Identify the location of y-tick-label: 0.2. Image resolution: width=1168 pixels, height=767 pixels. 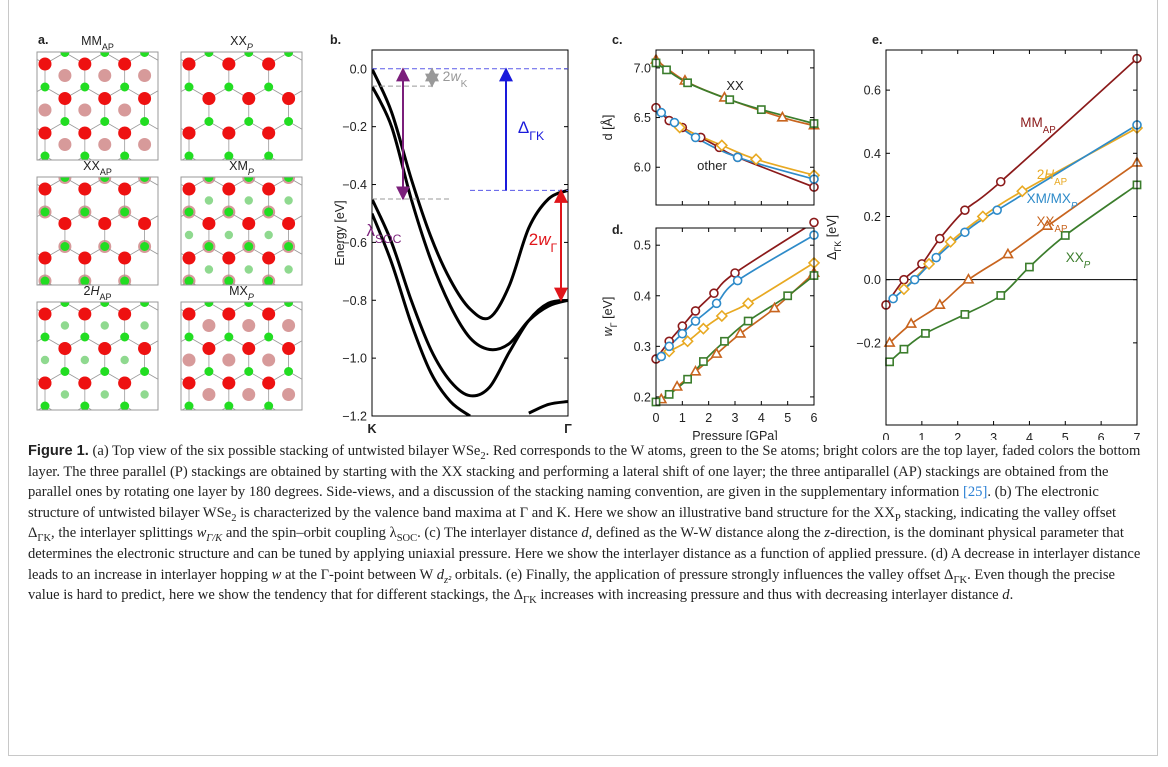
(642, 397).